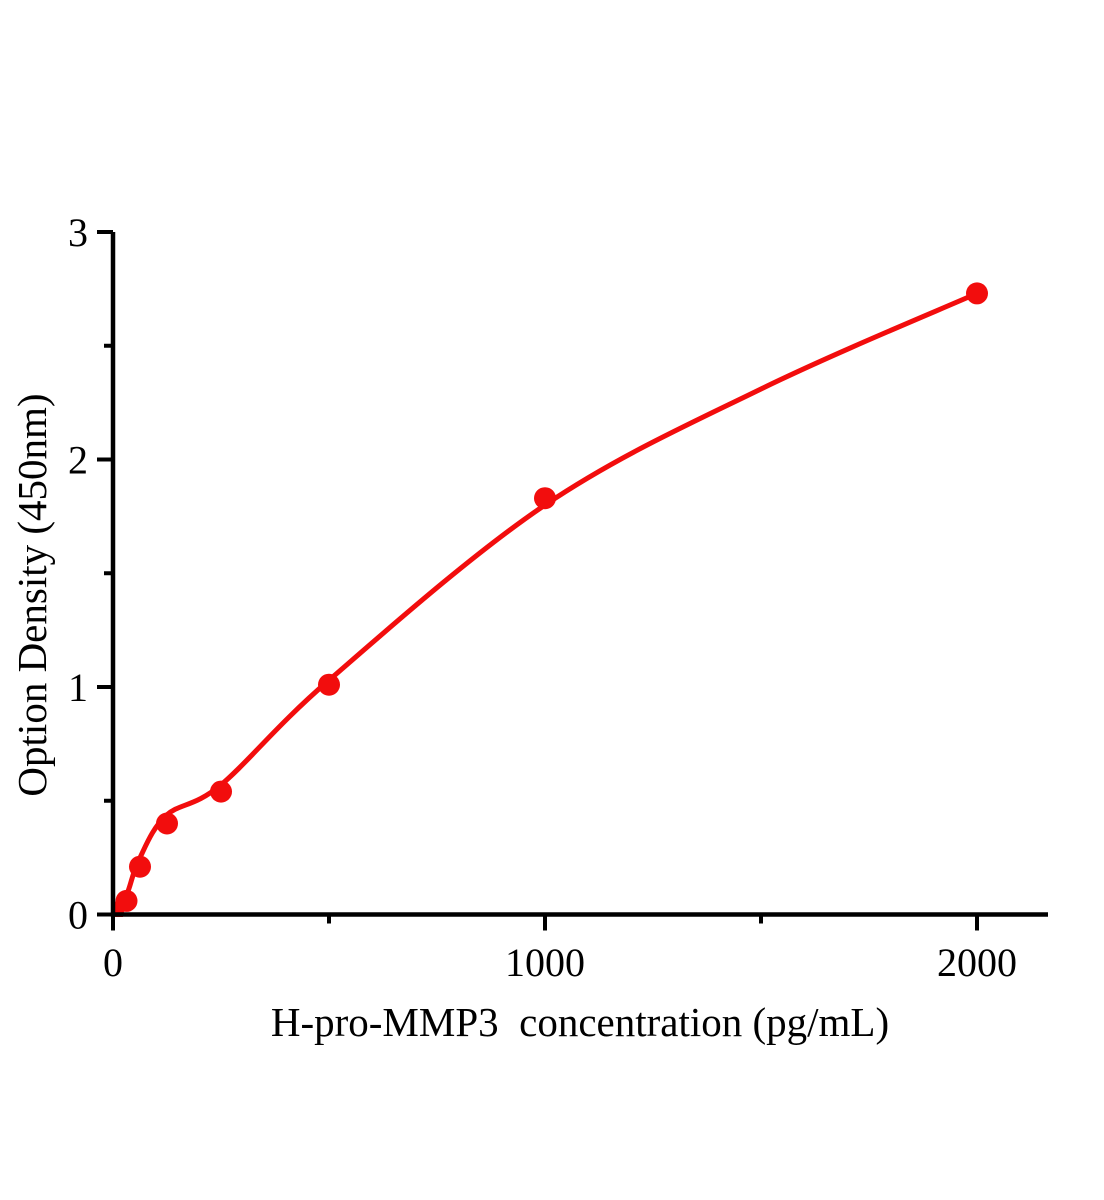 Image resolution: width=1104 pixels, height=1200 pixels. Describe the element at coordinates (78, 232) in the screenshot. I see `y-tick-label: 3` at that location.